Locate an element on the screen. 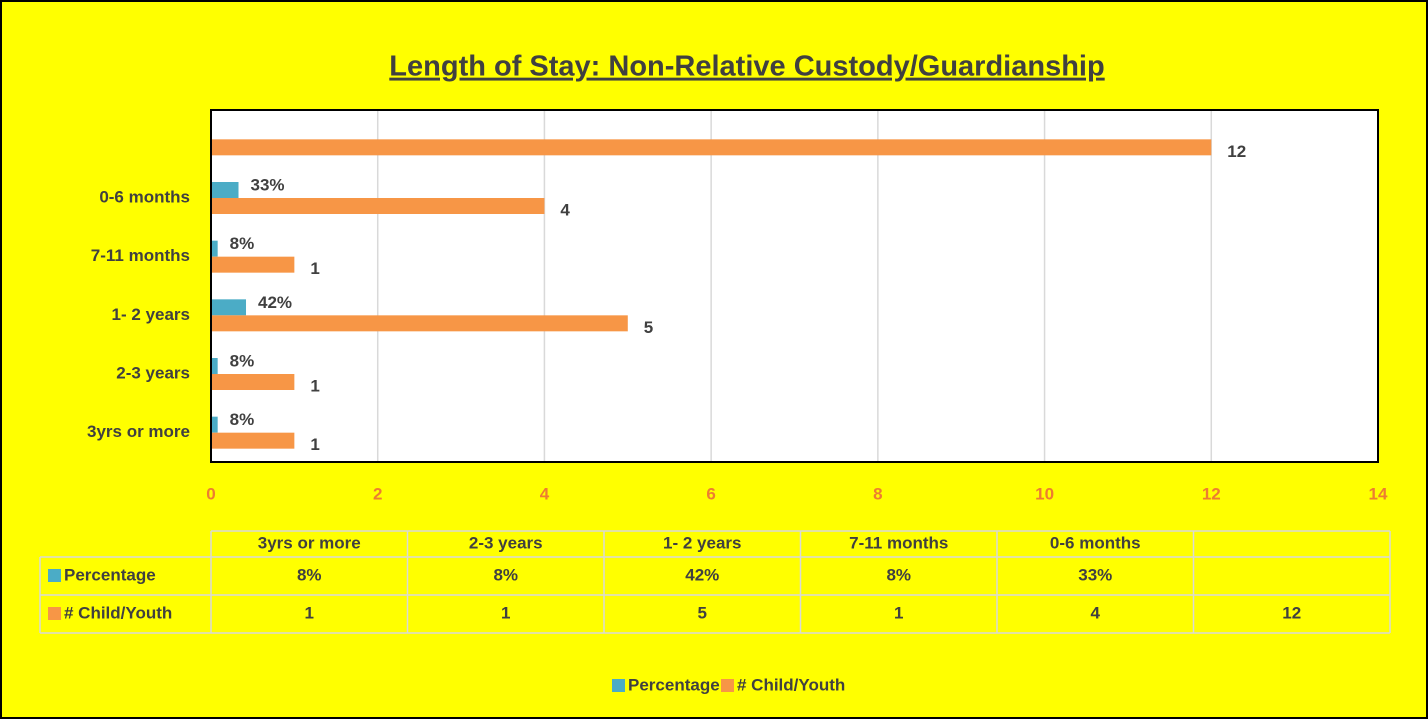 The image size is (1428, 719). x-tick-label: 4 is located at coordinates (545, 493).